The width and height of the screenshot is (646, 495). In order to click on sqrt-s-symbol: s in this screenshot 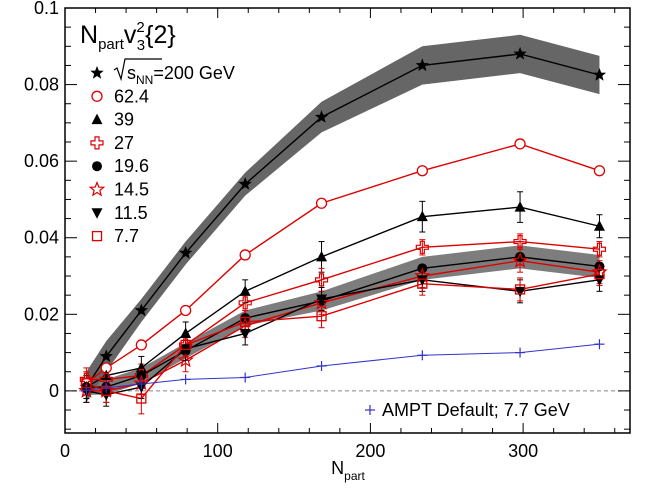, I will do `click(131, 73)`.